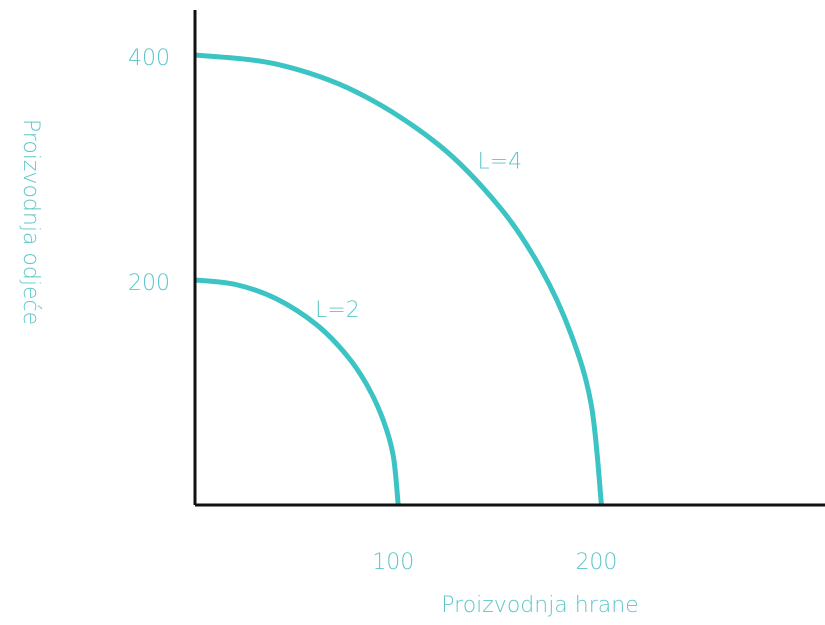 The width and height of the screenshot is (825, 625). Describe the element at coordinates (393, 562) in the screenshot. I see `x-tick-label: 100` at that location.